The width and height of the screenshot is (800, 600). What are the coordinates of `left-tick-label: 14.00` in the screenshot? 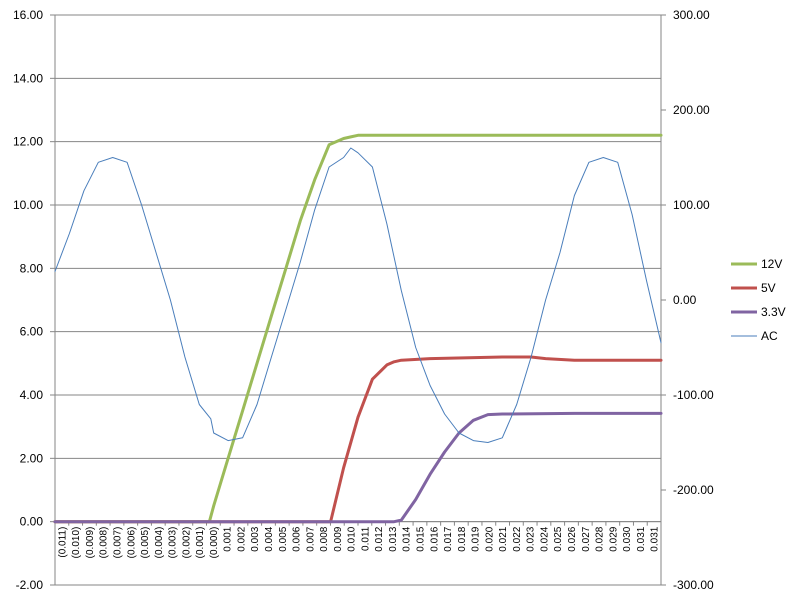 It's located at (28, 78).